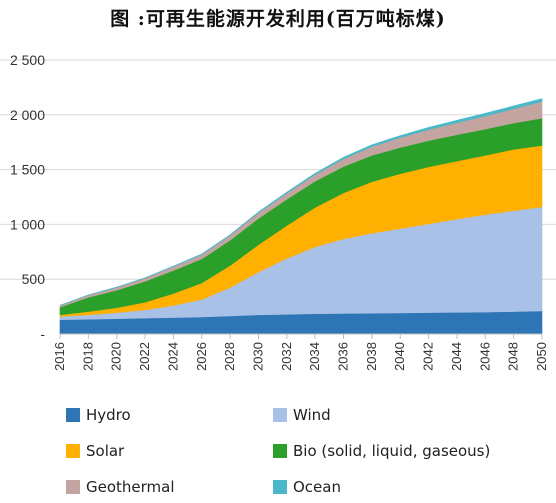 The height and width of the screenshot is (503, 556). I want to click on x-tick-label: 2044, so click(456, 356).